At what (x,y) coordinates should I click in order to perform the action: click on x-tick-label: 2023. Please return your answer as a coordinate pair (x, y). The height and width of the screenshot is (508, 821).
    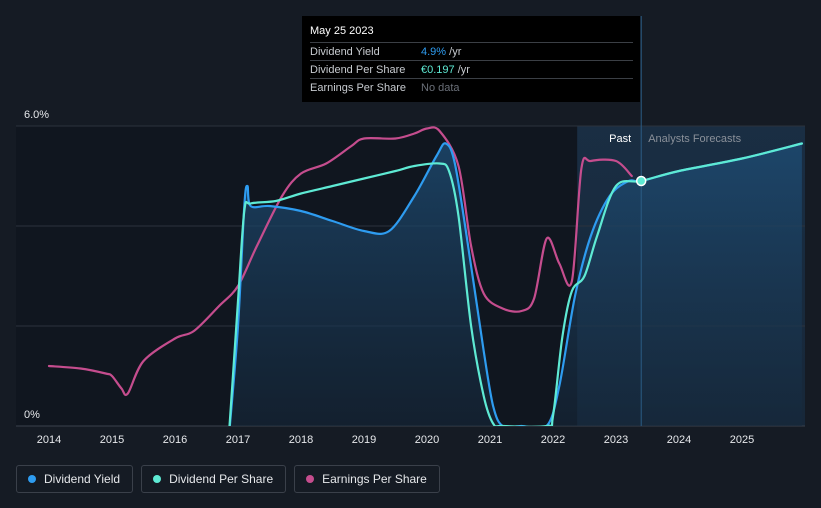
    Looking at the image, I should click on (616, 440).